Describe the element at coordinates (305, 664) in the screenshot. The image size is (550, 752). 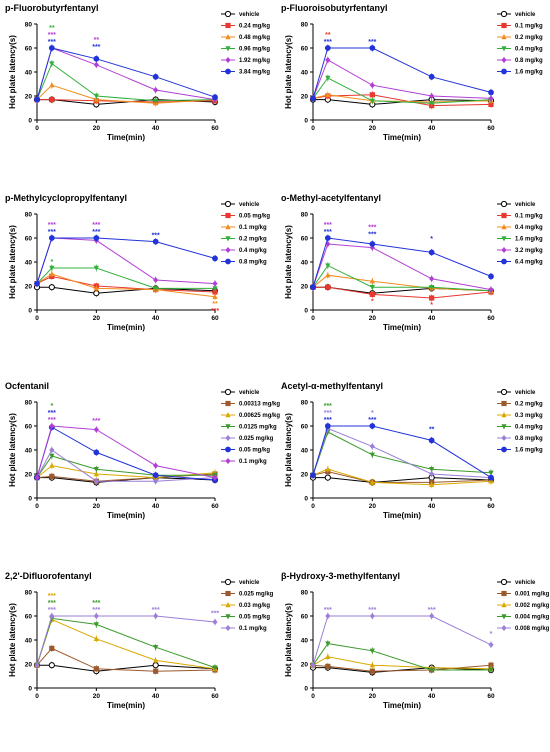
I see `y-tick-label: 20` at that location.